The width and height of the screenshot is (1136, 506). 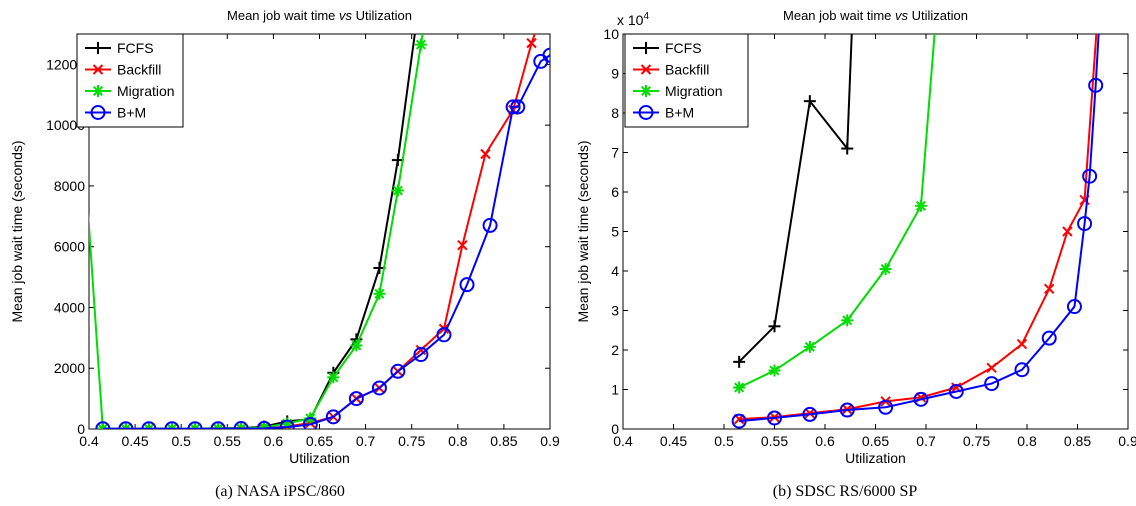 I want to click on x-tick-label: 0.85, so click(x=503, y=441).